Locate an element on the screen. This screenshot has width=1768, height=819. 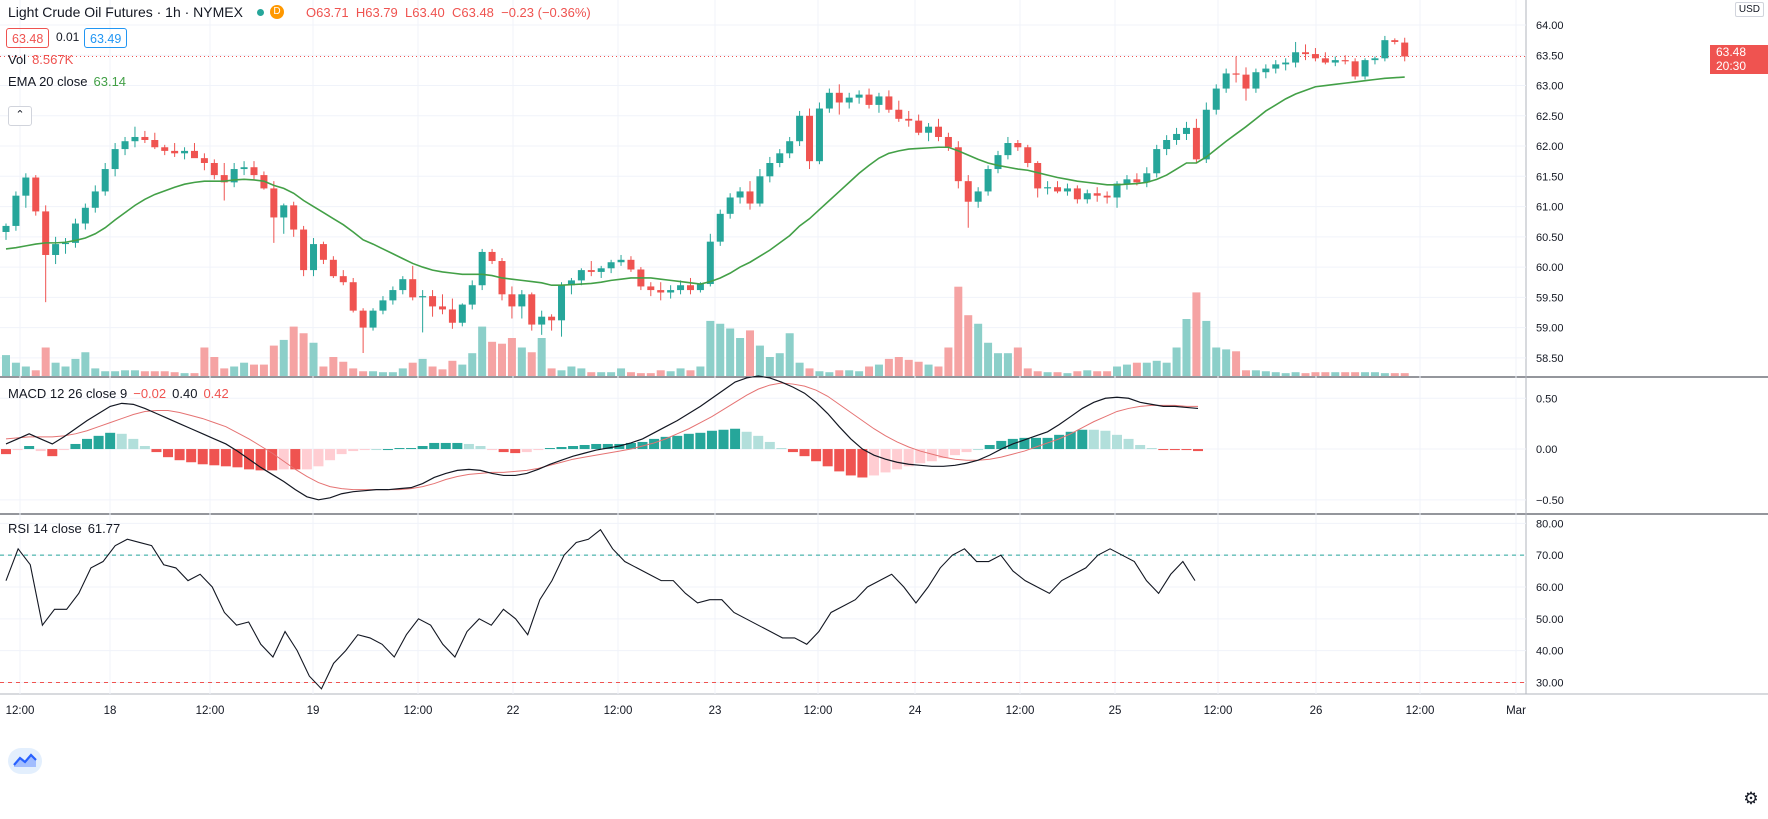
ema-value: 63.14 is located at coordinates (110, 81).